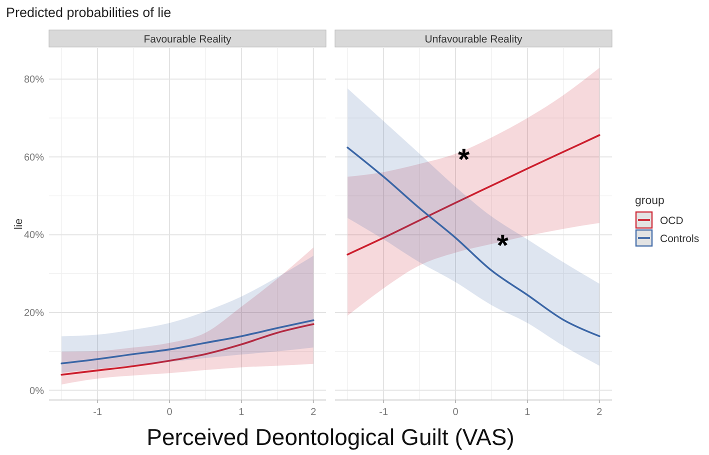  I want to click on chart-subtitle: Favourable Reality, so click(188, 40).